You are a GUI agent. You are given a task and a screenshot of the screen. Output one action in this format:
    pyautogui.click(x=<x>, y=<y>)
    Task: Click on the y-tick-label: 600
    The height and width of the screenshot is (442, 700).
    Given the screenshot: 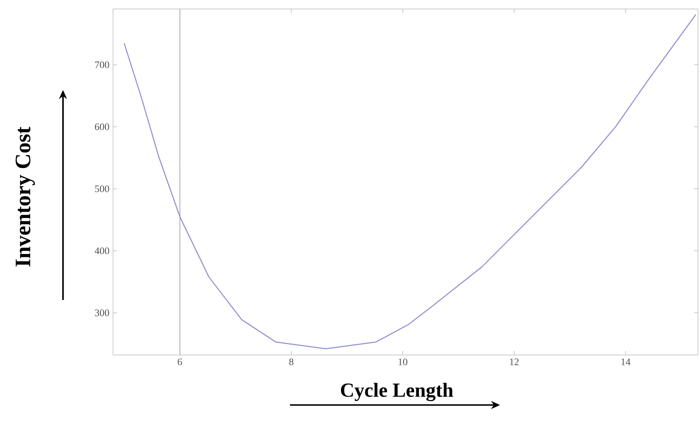 What is the action you would take?
    pyautogui.click(x=102, y=126)
    